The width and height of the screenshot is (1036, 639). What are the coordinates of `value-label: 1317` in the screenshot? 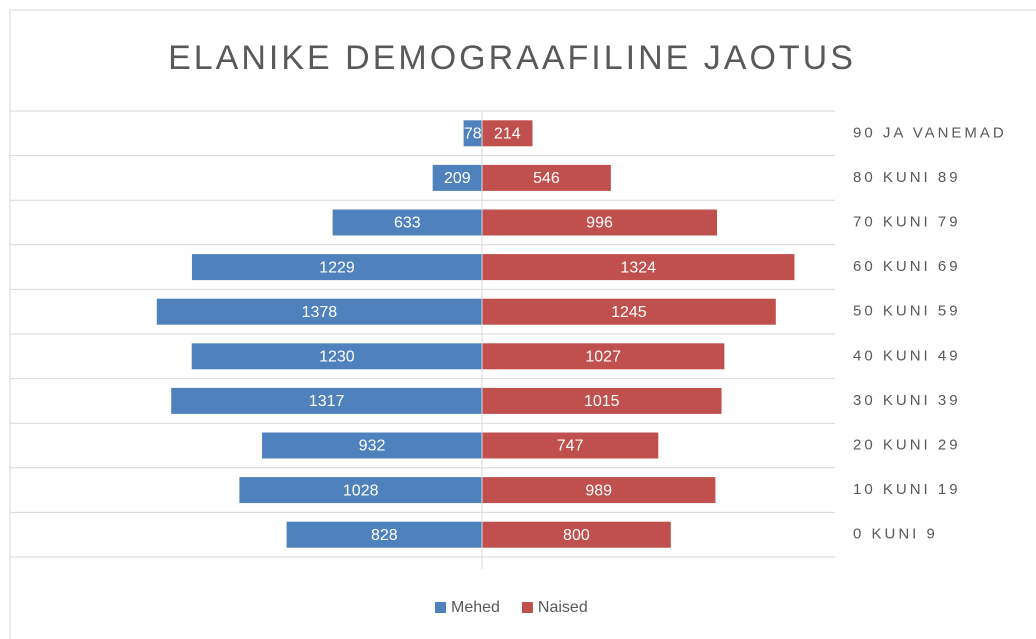 It's located at (327, 401).